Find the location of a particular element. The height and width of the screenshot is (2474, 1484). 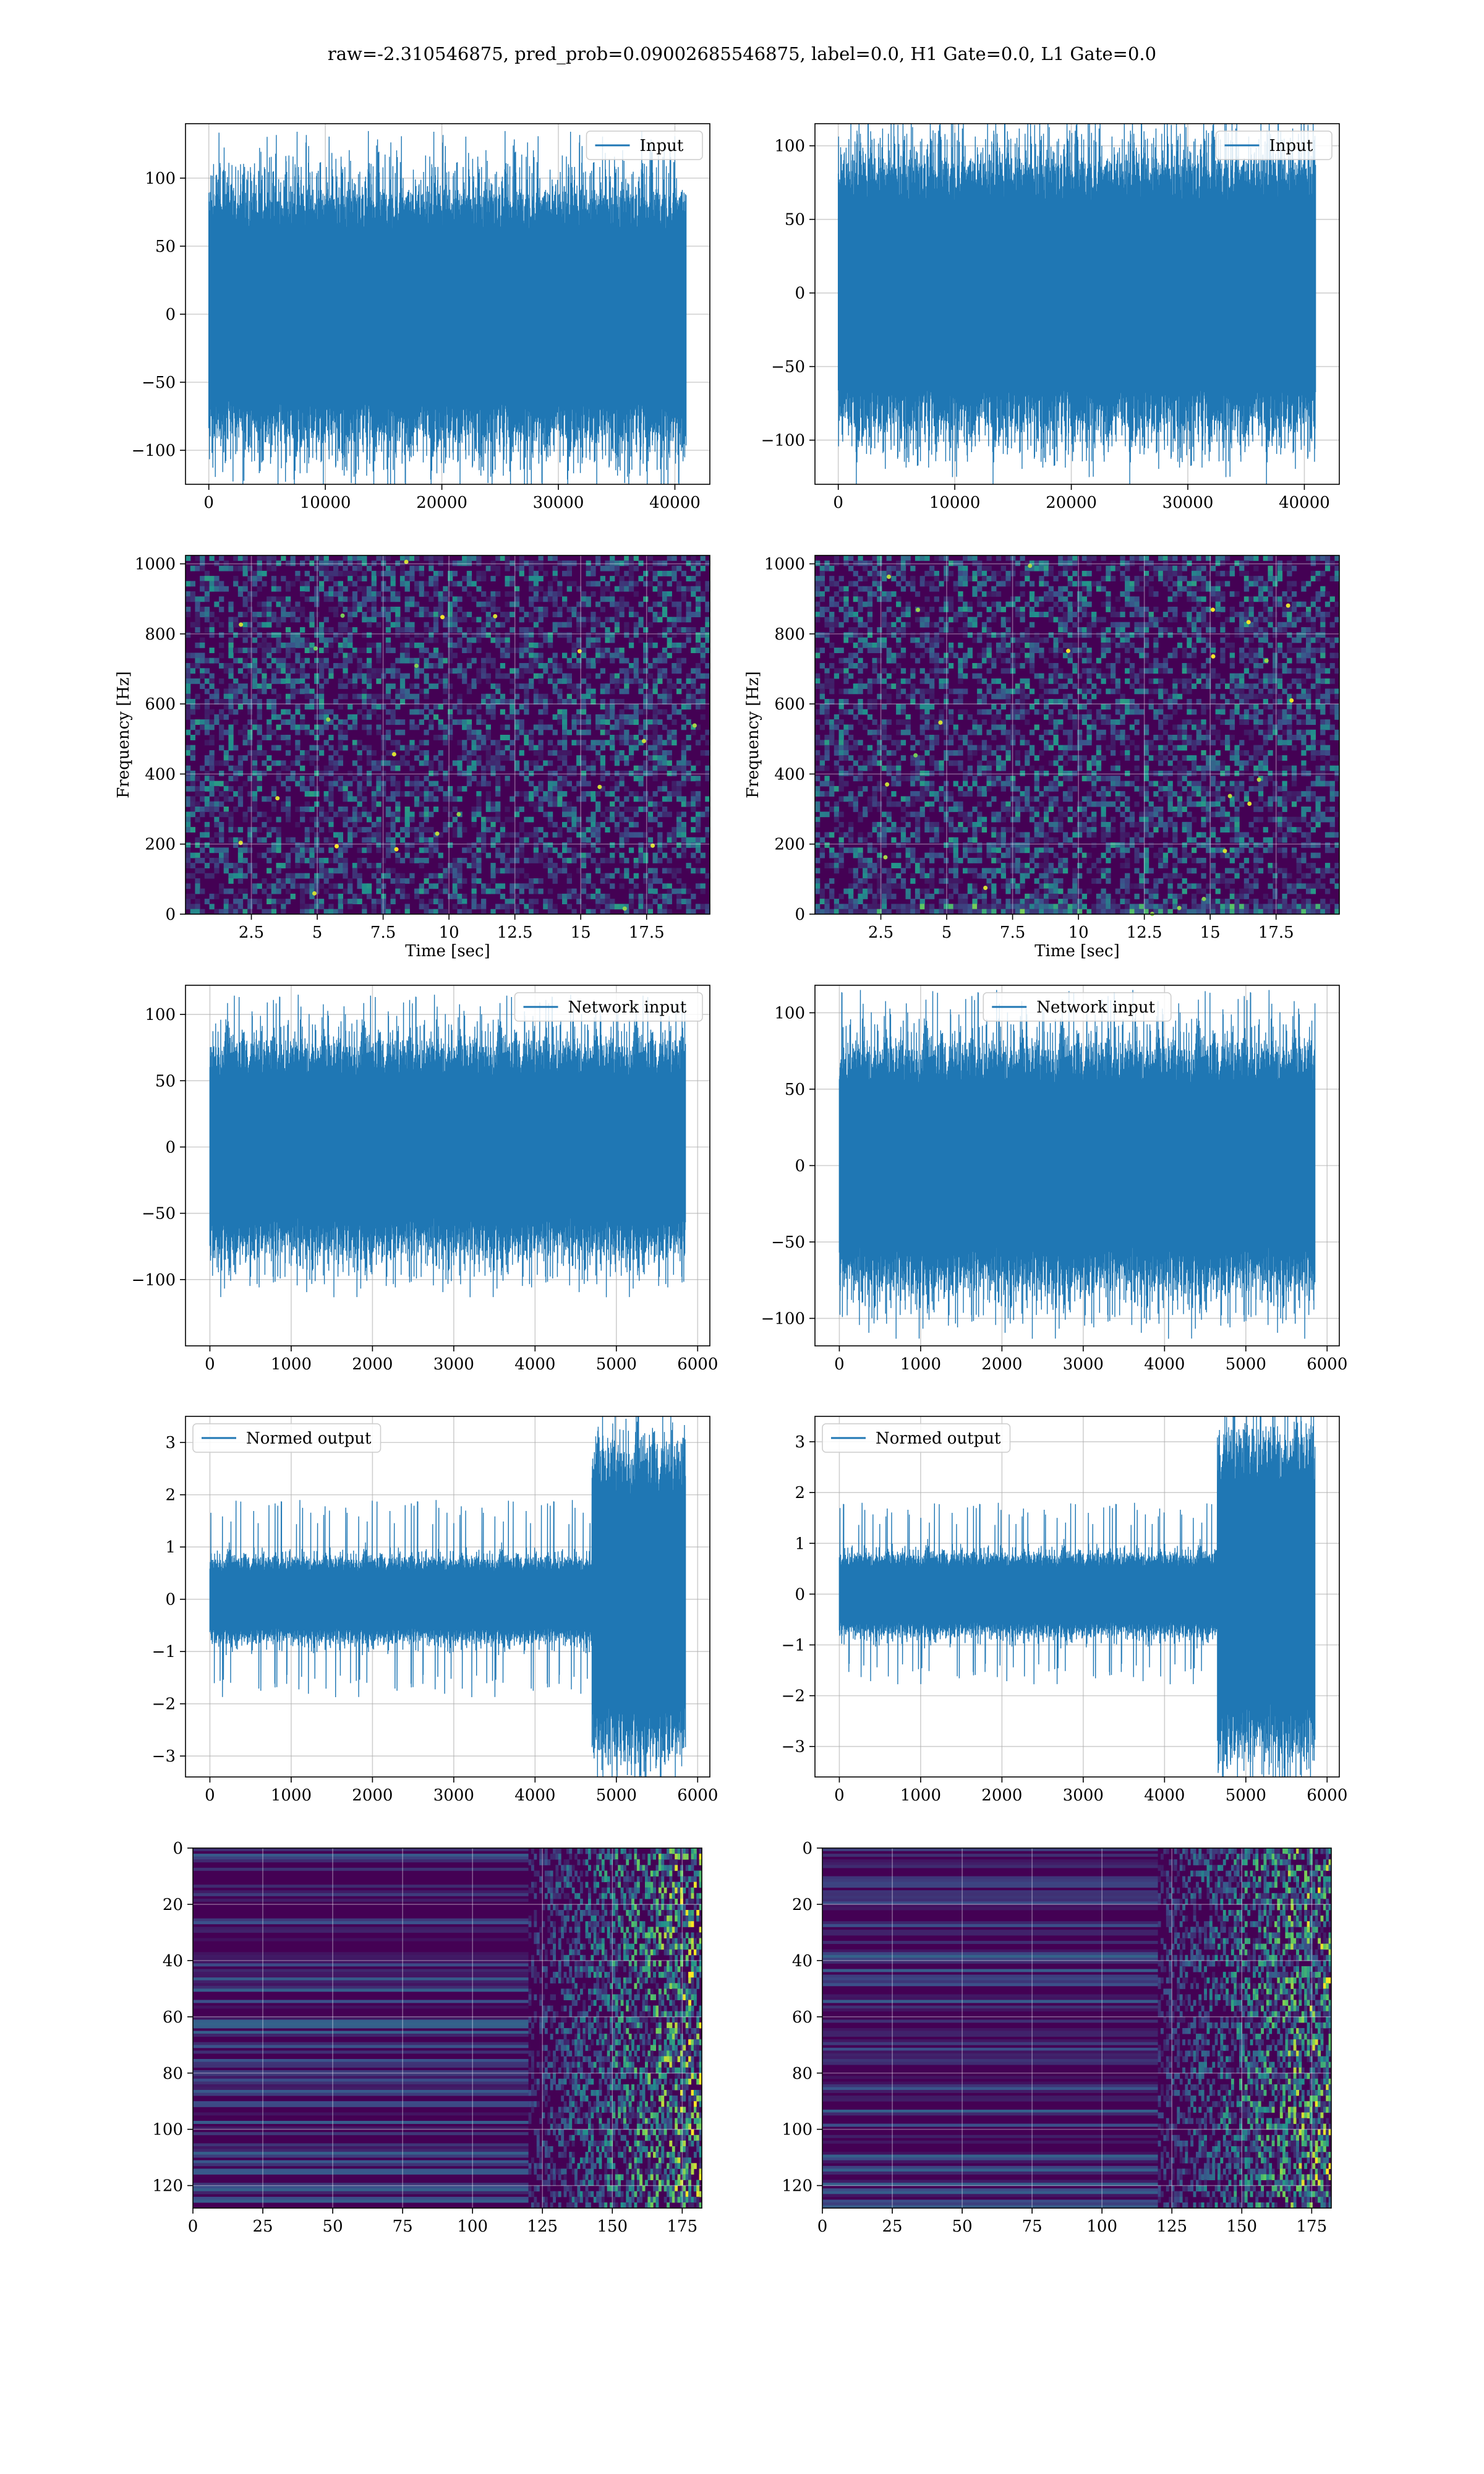

x-tick-label: 20000 is located at coordinates (1071, 503).